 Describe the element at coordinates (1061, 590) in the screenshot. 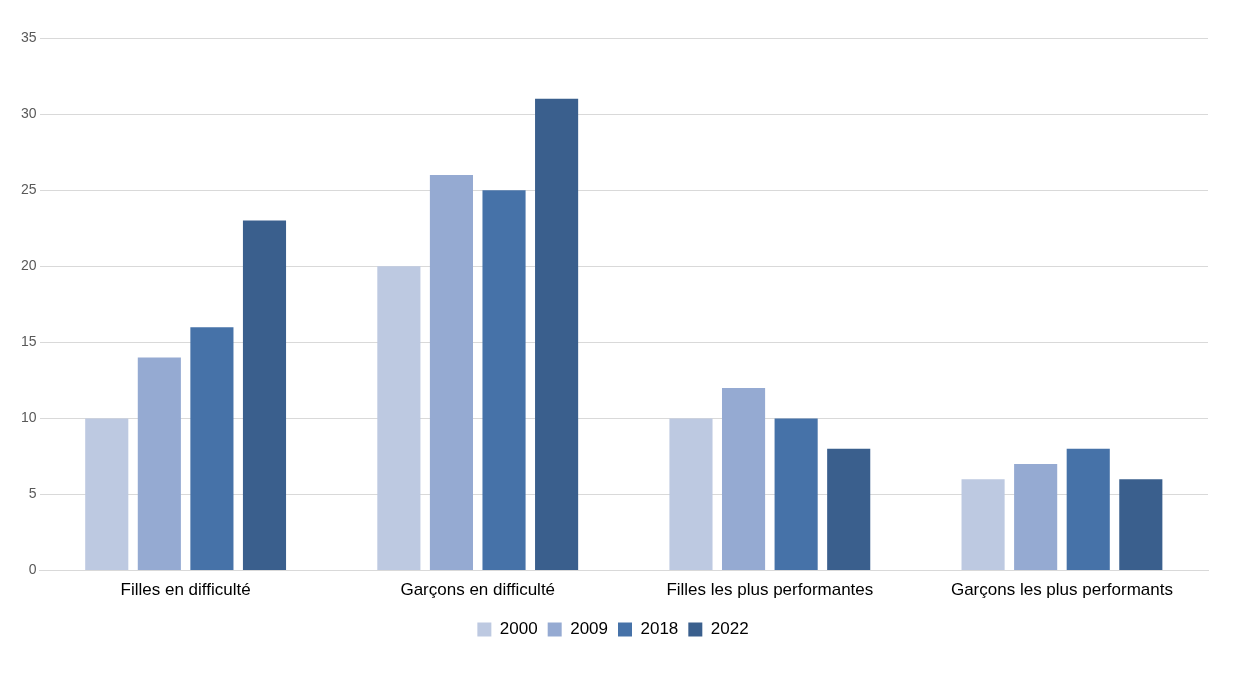

I see `x-tick-label: Garçons les plus performants` at that location.